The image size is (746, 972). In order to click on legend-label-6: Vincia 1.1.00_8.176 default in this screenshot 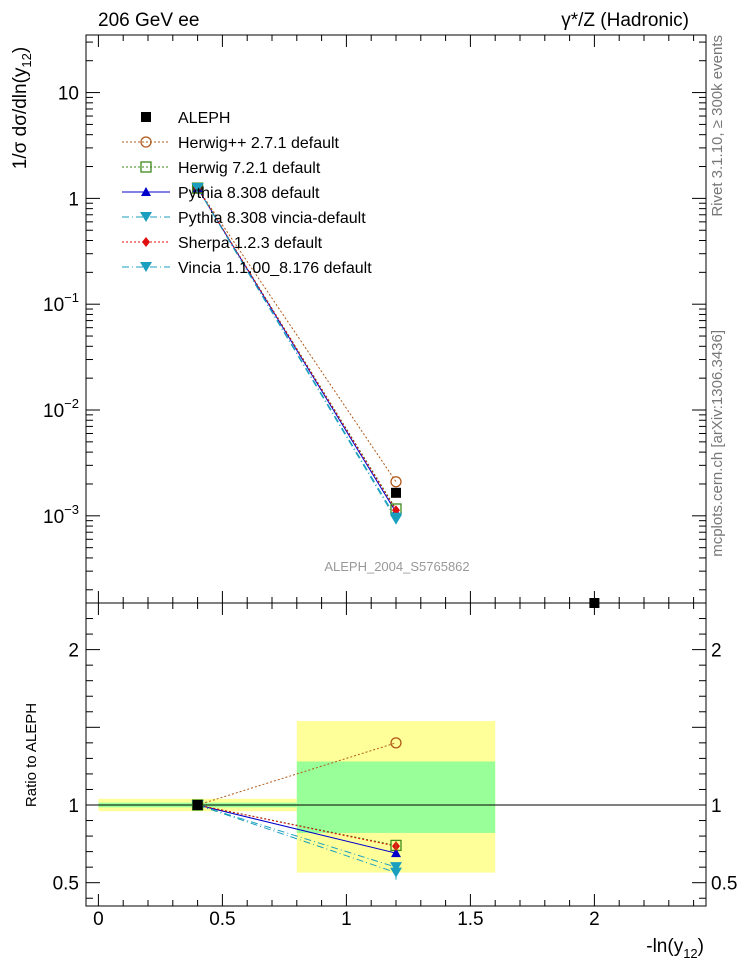, I will do `click(275, 268)`.